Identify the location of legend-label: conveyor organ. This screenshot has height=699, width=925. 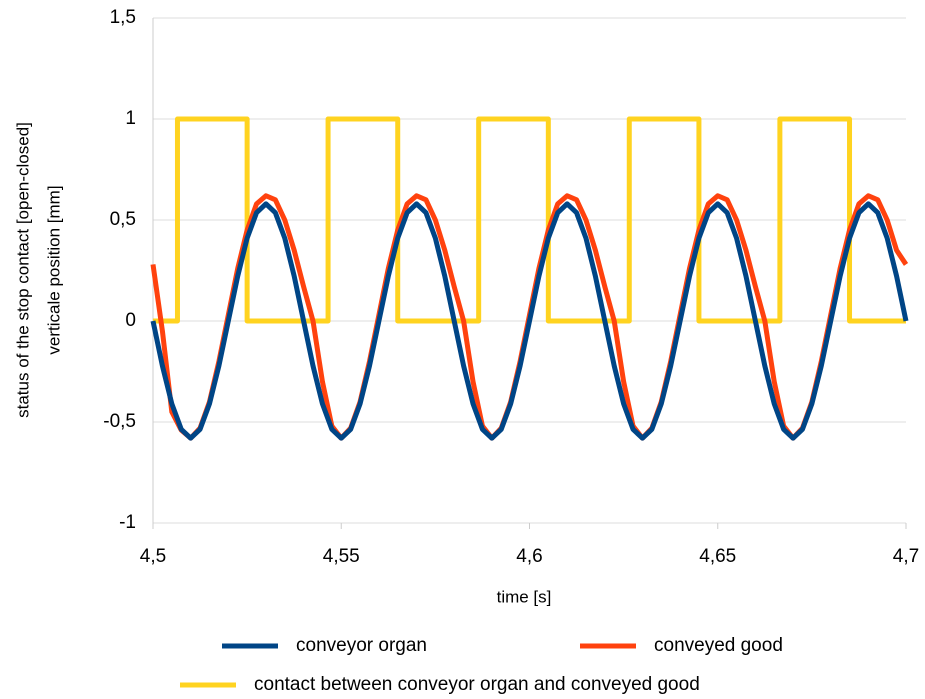
(361, 645).